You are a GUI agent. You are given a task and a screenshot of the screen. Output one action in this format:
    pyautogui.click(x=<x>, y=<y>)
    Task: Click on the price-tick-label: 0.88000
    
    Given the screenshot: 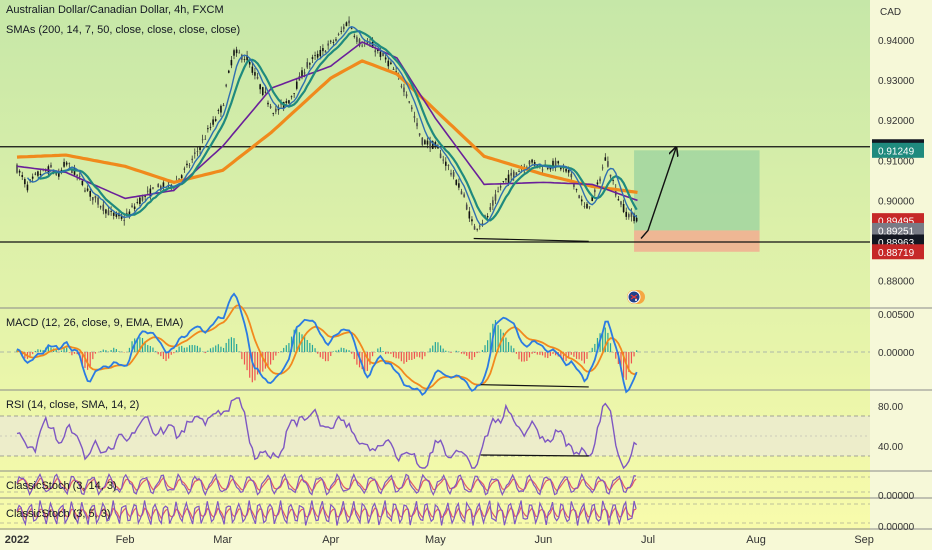 What is the action you would take?
    pyautogui.click(x=896, y=282)
    